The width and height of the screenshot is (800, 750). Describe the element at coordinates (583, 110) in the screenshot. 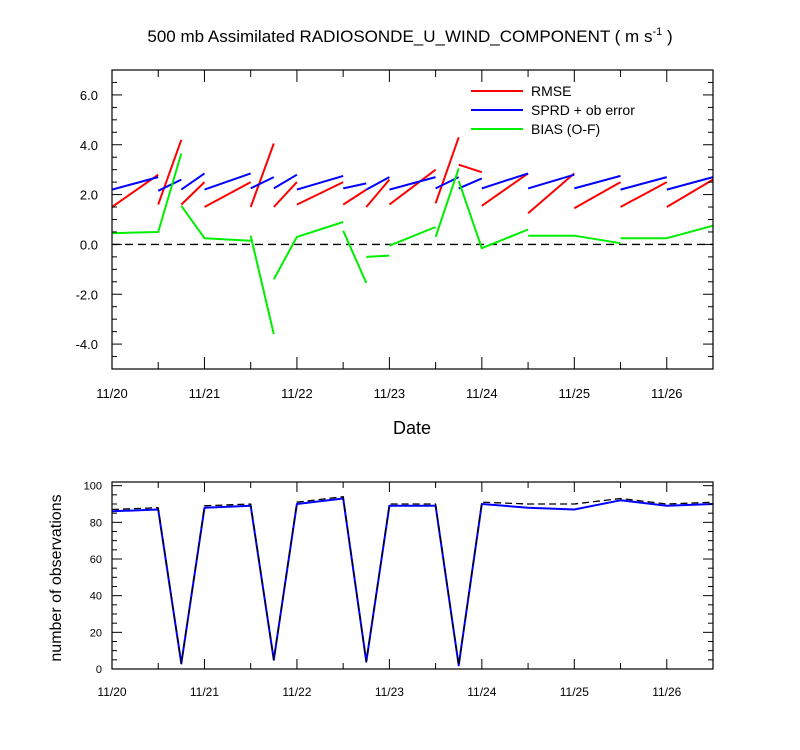

I see `legend-label-sprd-ob-error: SPRD + ob error` at that location.